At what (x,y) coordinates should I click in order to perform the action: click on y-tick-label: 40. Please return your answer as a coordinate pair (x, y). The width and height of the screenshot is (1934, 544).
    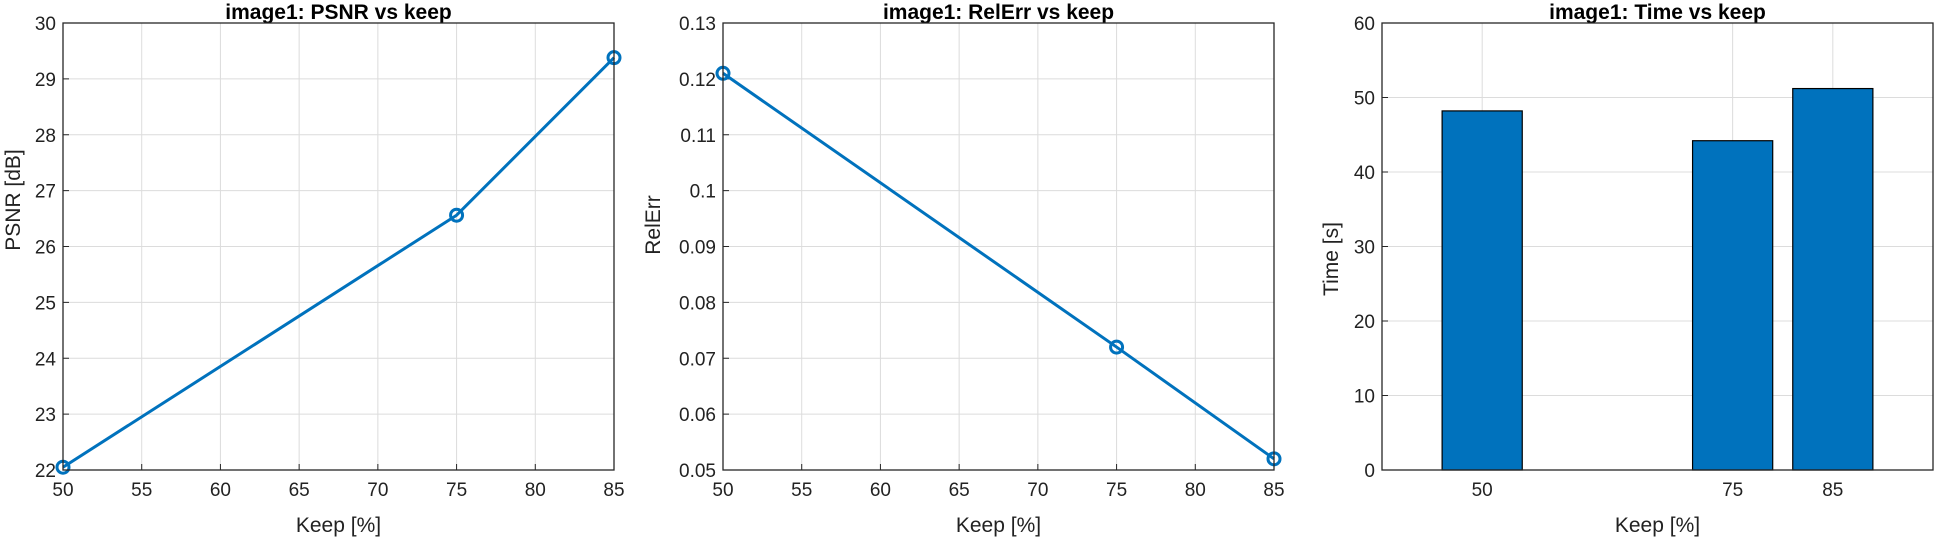
    Looking at the image, I should click on (1364, 173).